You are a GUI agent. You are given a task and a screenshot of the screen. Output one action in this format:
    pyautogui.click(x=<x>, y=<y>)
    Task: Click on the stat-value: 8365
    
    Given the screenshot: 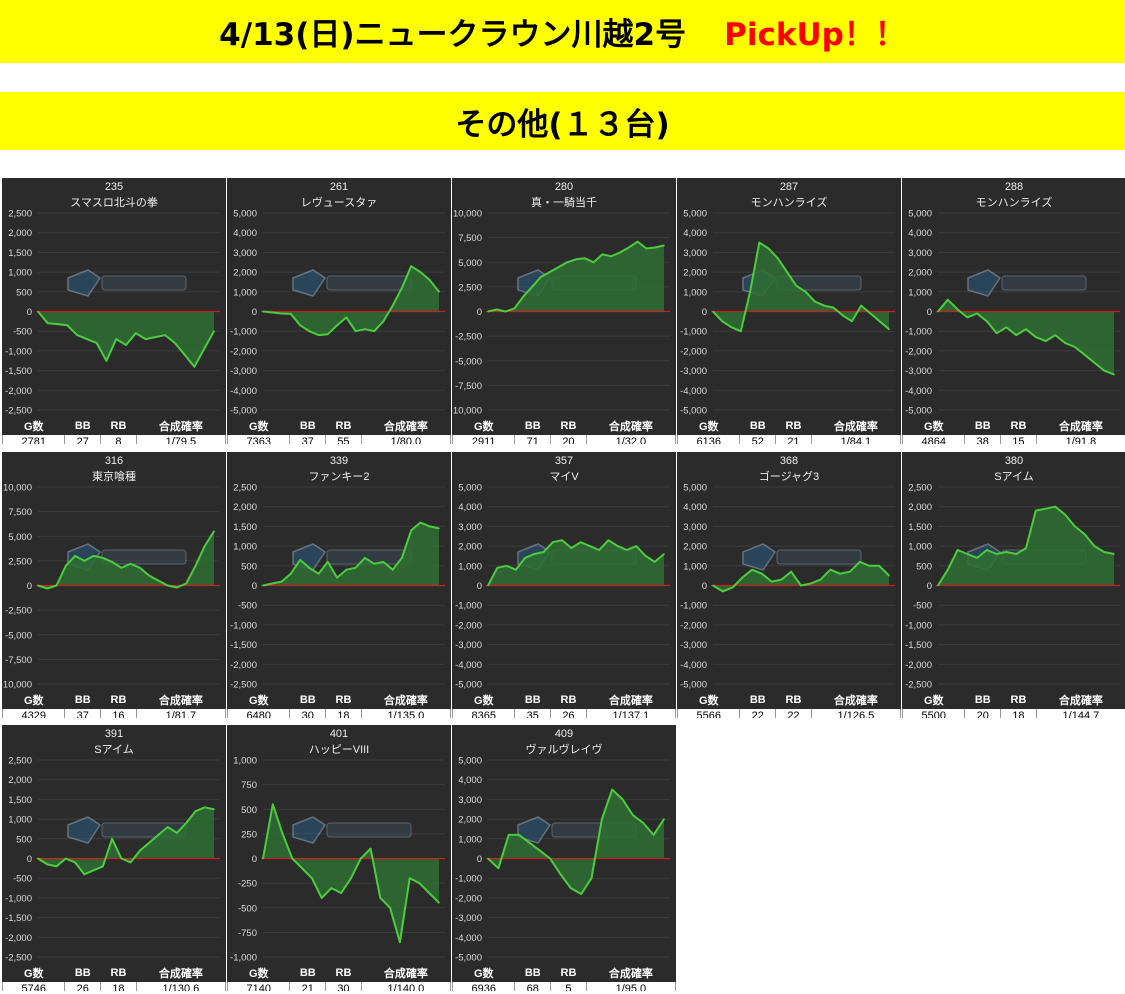 What is the action you would take?
    pyautogui.click(x=484, y=713)
    